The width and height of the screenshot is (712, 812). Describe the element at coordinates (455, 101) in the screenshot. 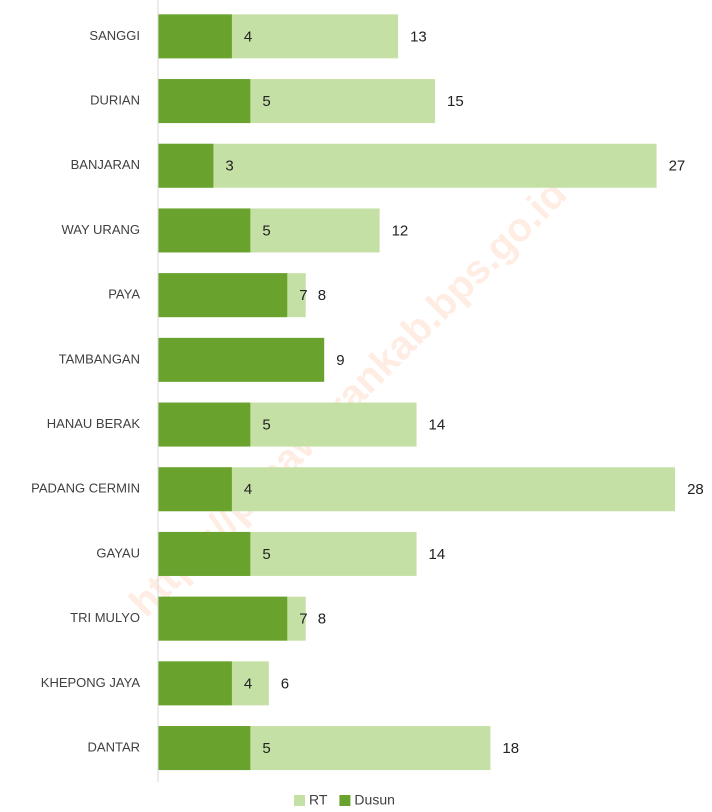

I see `data-label: 15` at that location.